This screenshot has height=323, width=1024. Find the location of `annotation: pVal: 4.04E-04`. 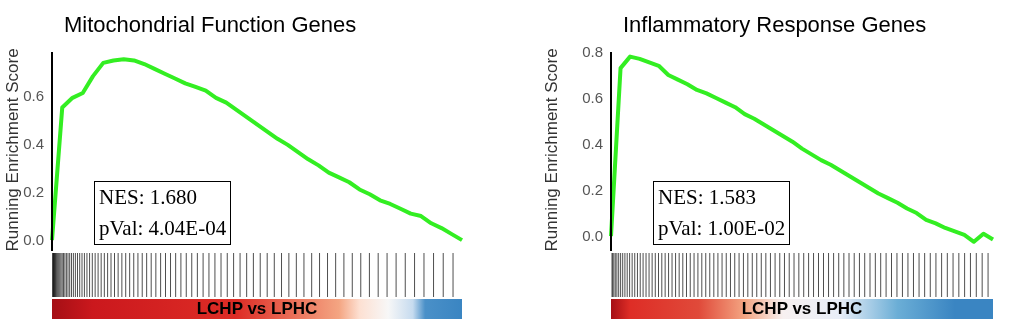

annotation: pVal: 4.04E-04 is located at coordinates (163, 228).